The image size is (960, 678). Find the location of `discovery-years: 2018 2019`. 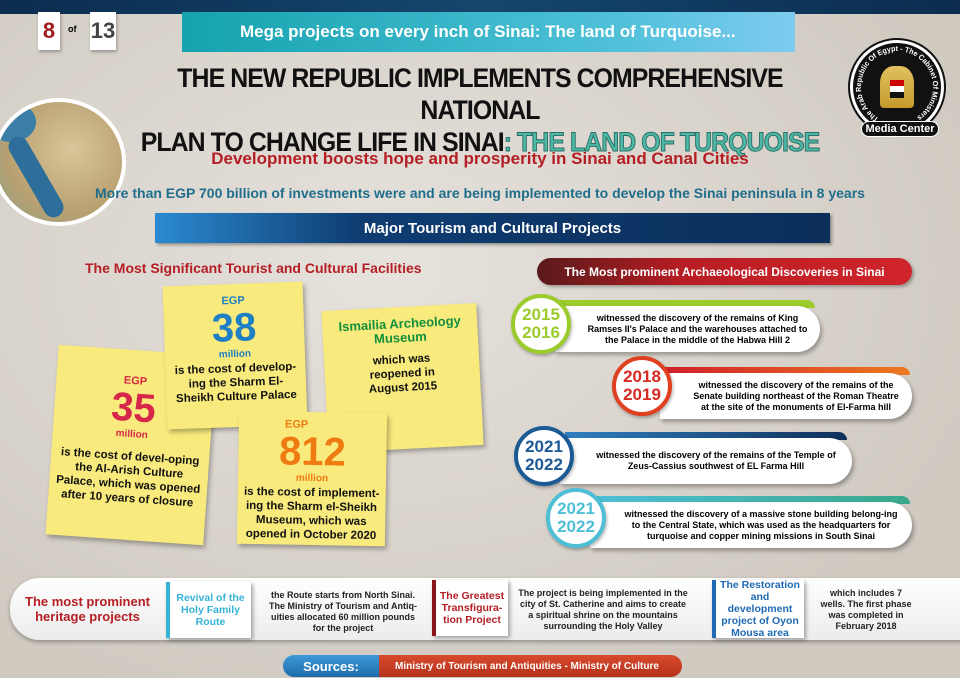

discovery-years: 2018 2019 is located at coordinates (642, 386).